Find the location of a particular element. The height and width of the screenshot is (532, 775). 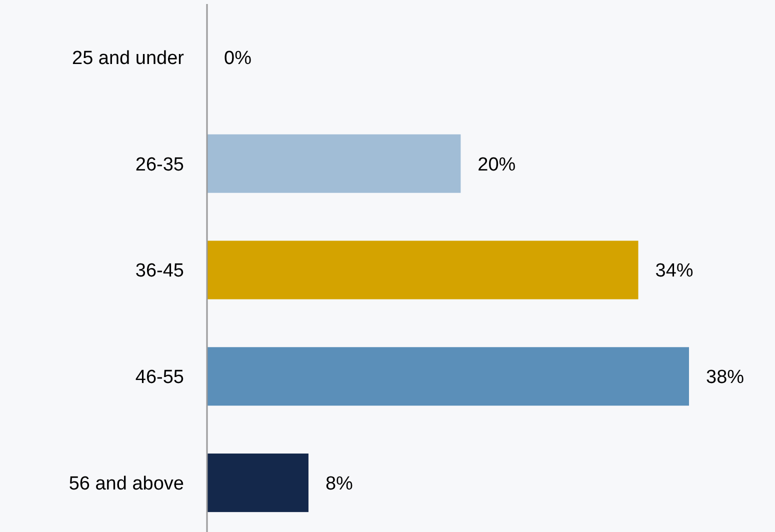

y-tick-label: 26-35 is located at coordinates (159, 165).